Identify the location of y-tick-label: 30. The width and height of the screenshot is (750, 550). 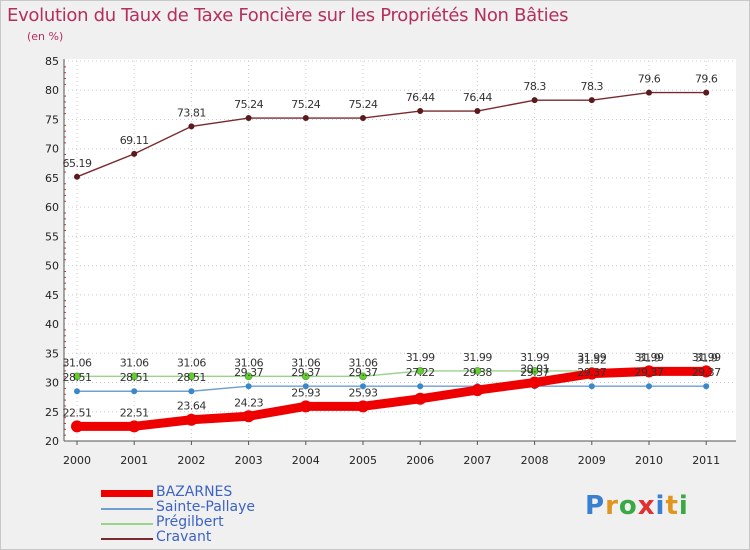
(52, 383).